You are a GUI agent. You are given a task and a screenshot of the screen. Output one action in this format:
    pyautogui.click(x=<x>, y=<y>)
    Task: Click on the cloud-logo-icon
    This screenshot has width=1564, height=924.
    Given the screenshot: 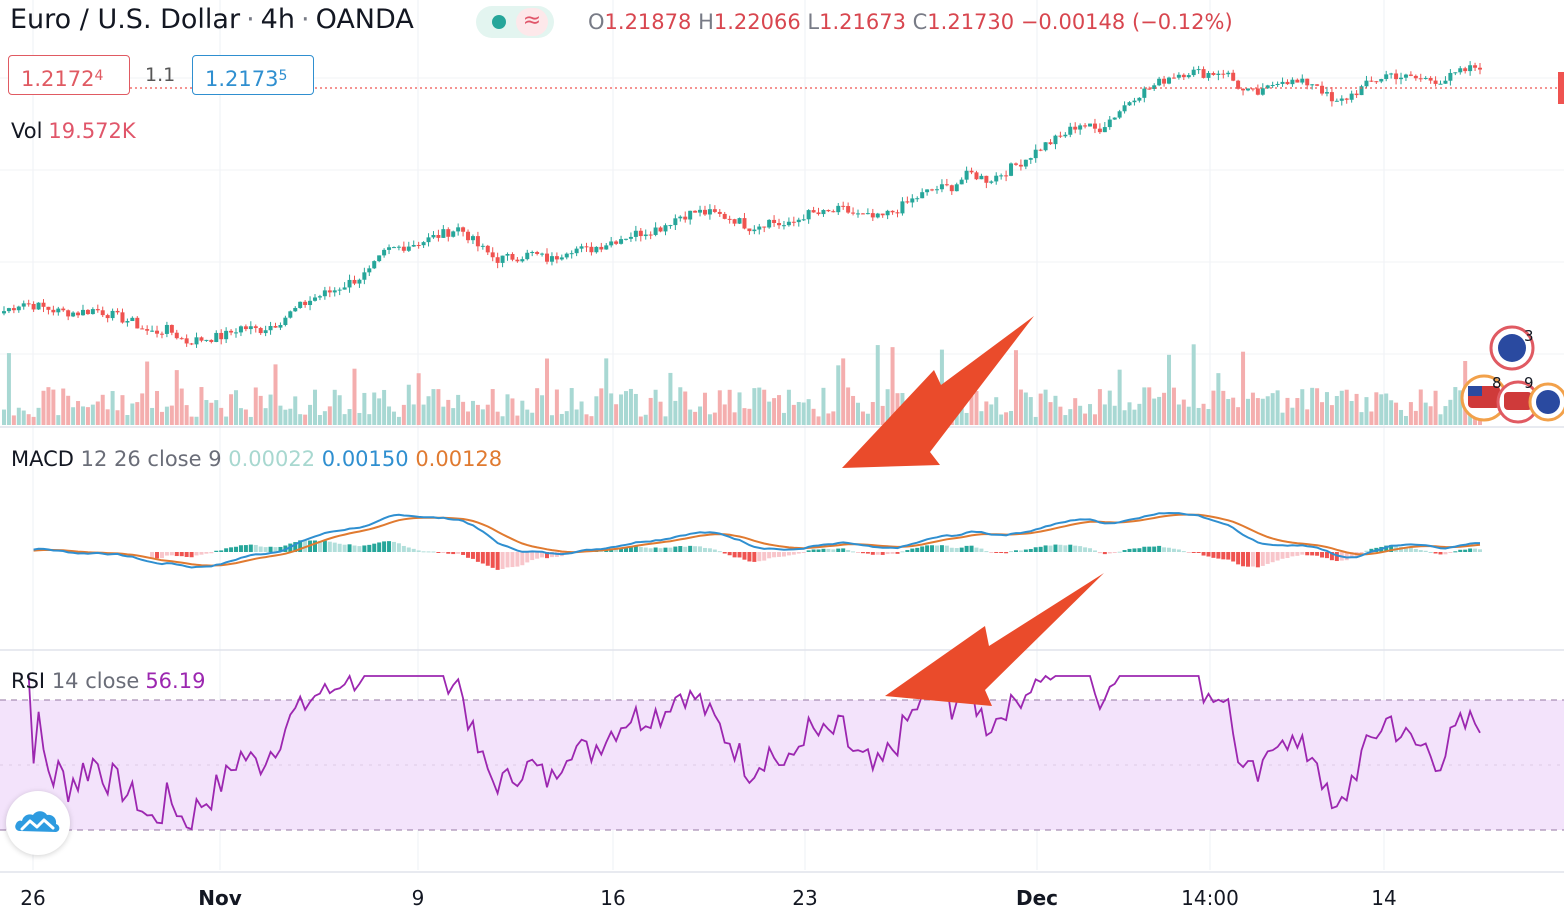 What is the action you would take?
    pyautogui.click(x=37, y=821)
    